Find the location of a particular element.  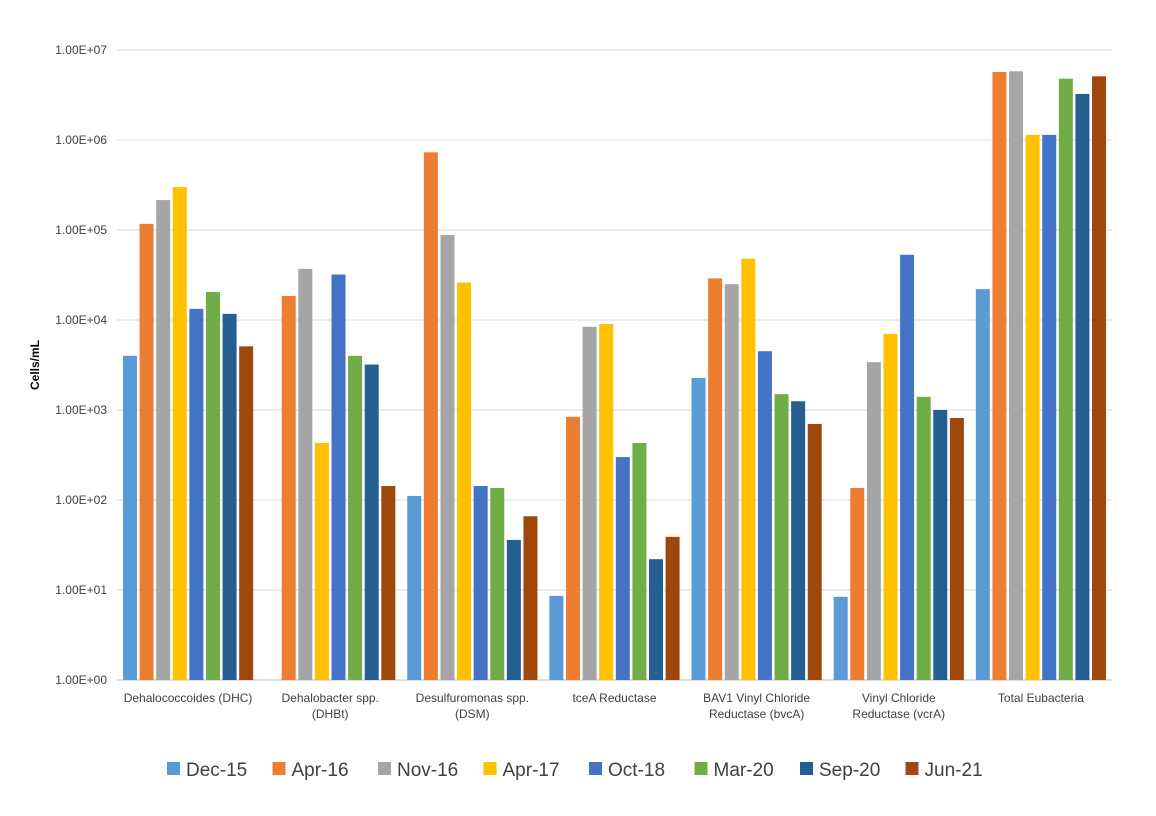

legend-label: Nov-16 is located at coordinates (427, 770).